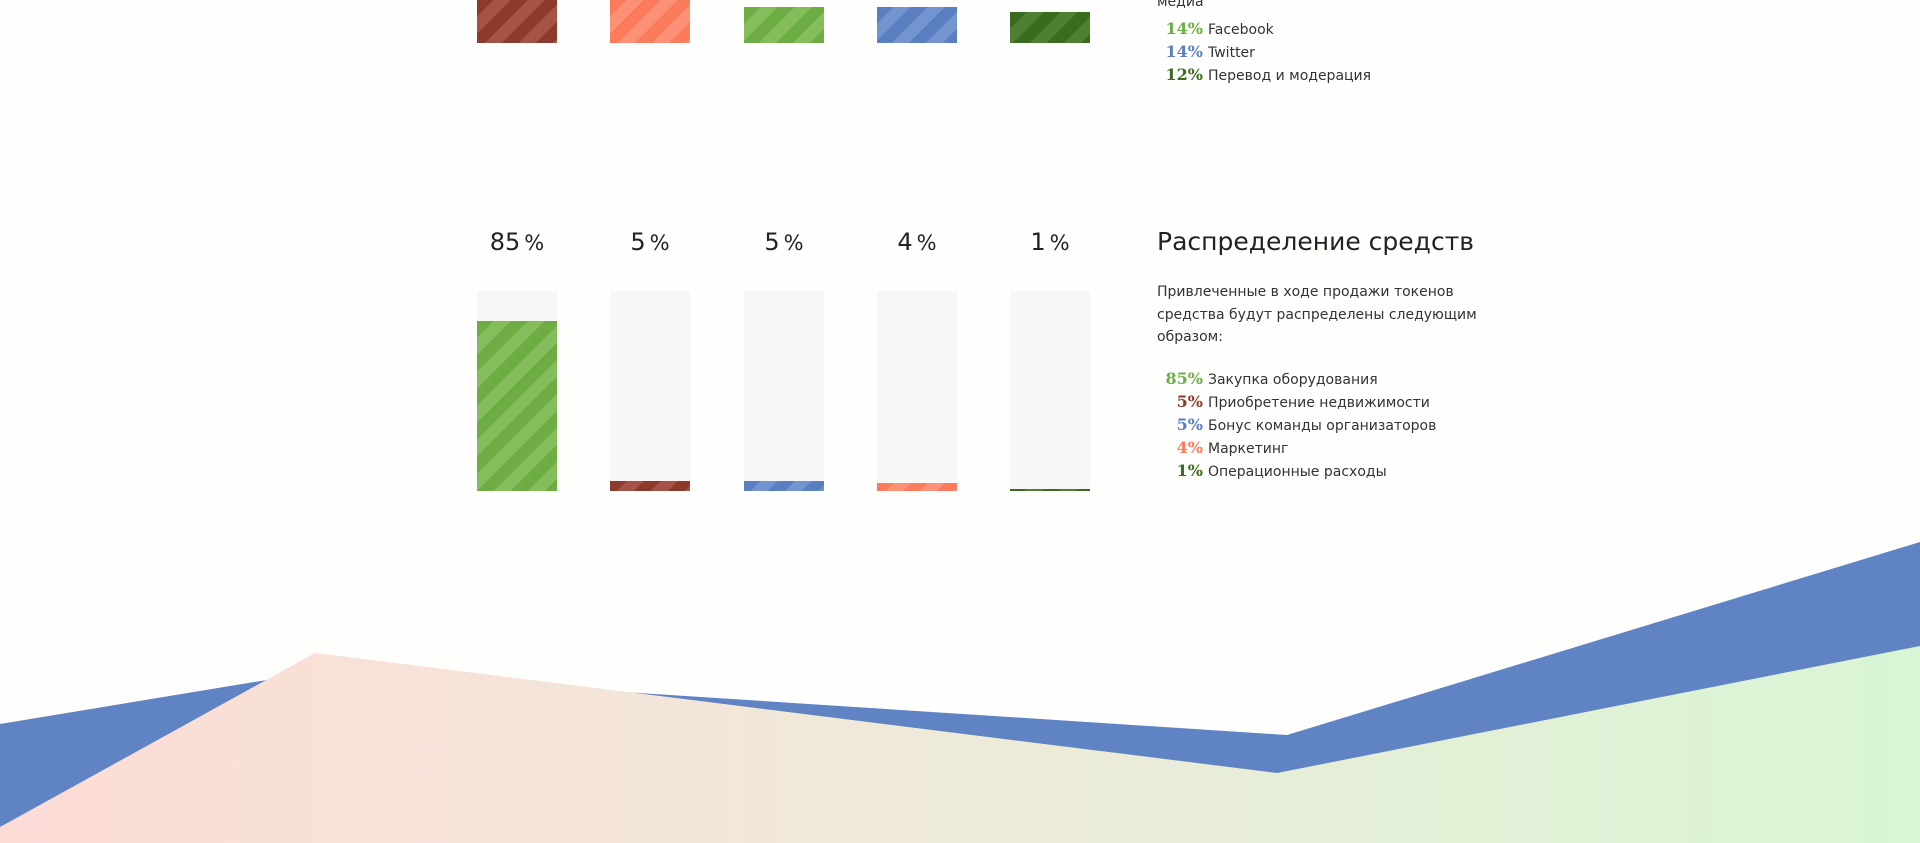 Image resolution: width=1920 pixels, height=843 pixels. I want to click on legend-item: 12% Перевод и модерация, so click(1264, 74).